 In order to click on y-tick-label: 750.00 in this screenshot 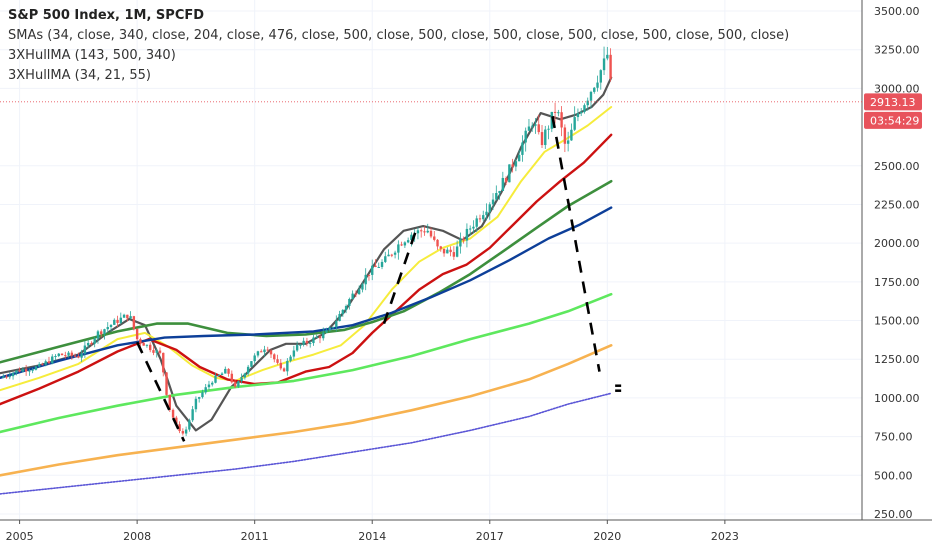, I will do `click(893, 437)`.